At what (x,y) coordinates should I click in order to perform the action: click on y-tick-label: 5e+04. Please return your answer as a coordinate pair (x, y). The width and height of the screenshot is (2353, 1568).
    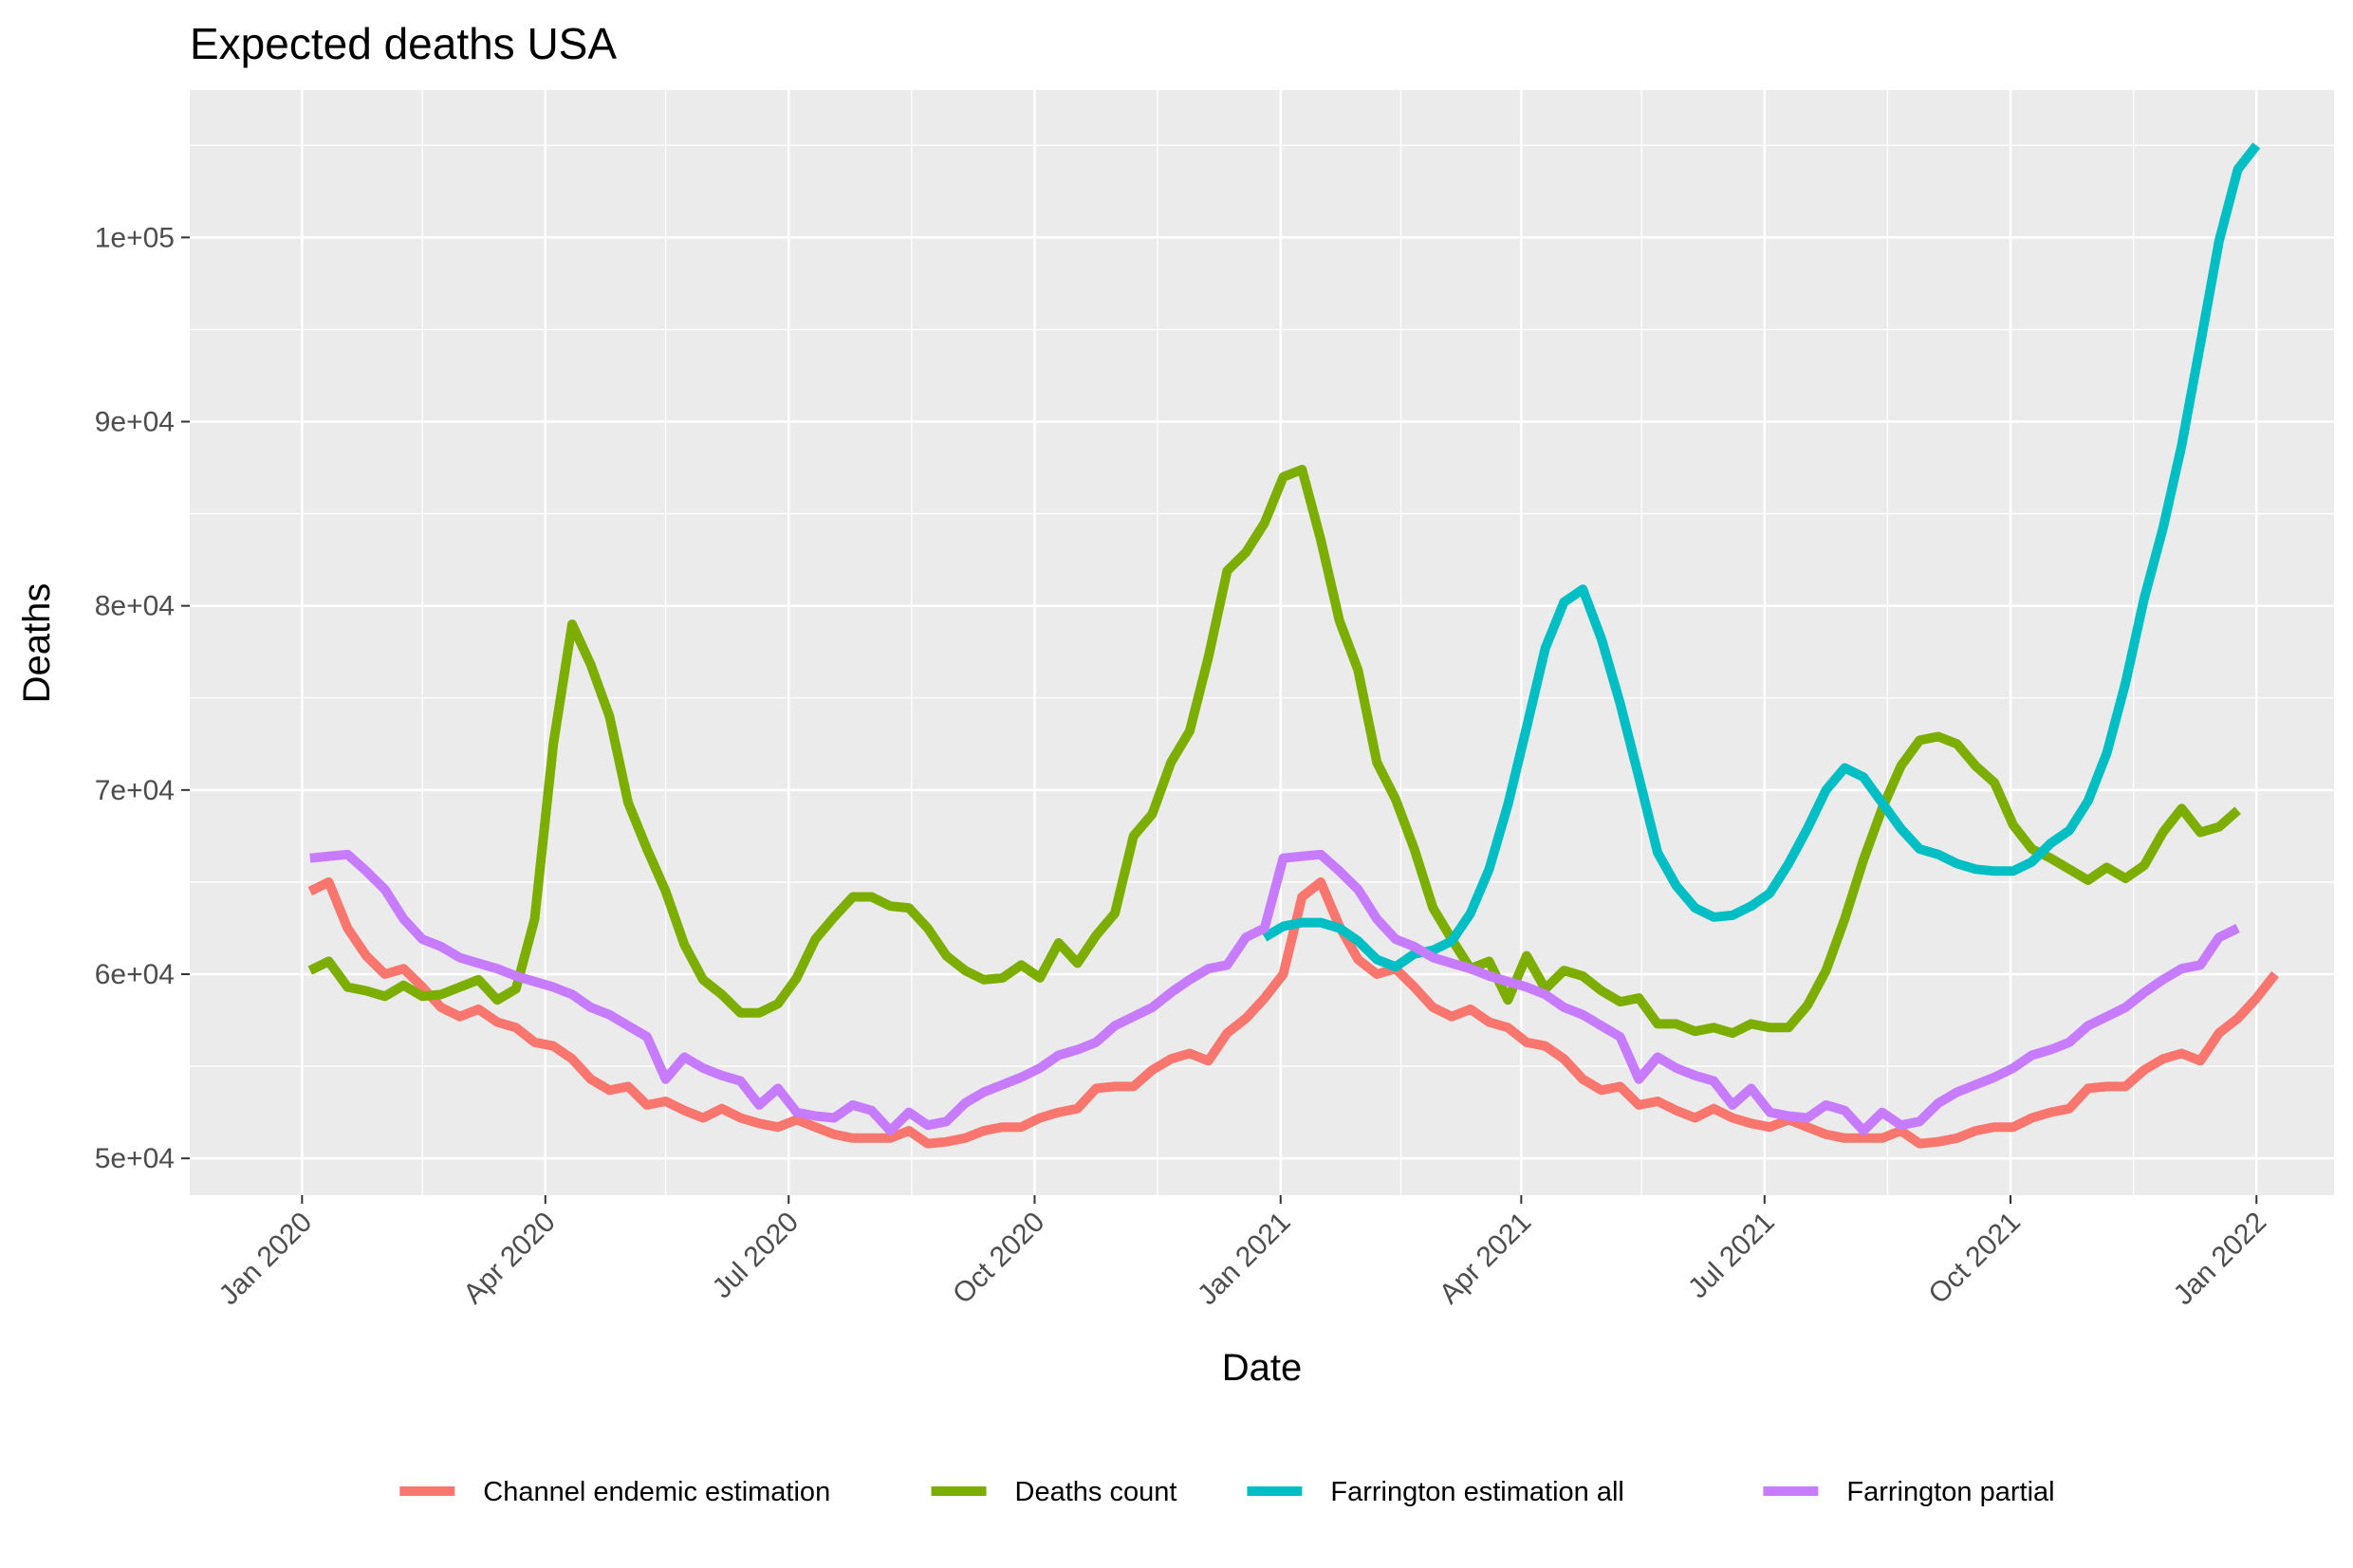
    Looking at the image, I should click on (135, 1159).